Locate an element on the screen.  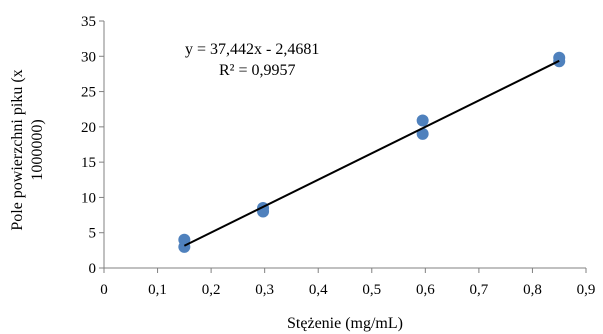
x-tick-label: 0 is located at coordinates (104, 290).